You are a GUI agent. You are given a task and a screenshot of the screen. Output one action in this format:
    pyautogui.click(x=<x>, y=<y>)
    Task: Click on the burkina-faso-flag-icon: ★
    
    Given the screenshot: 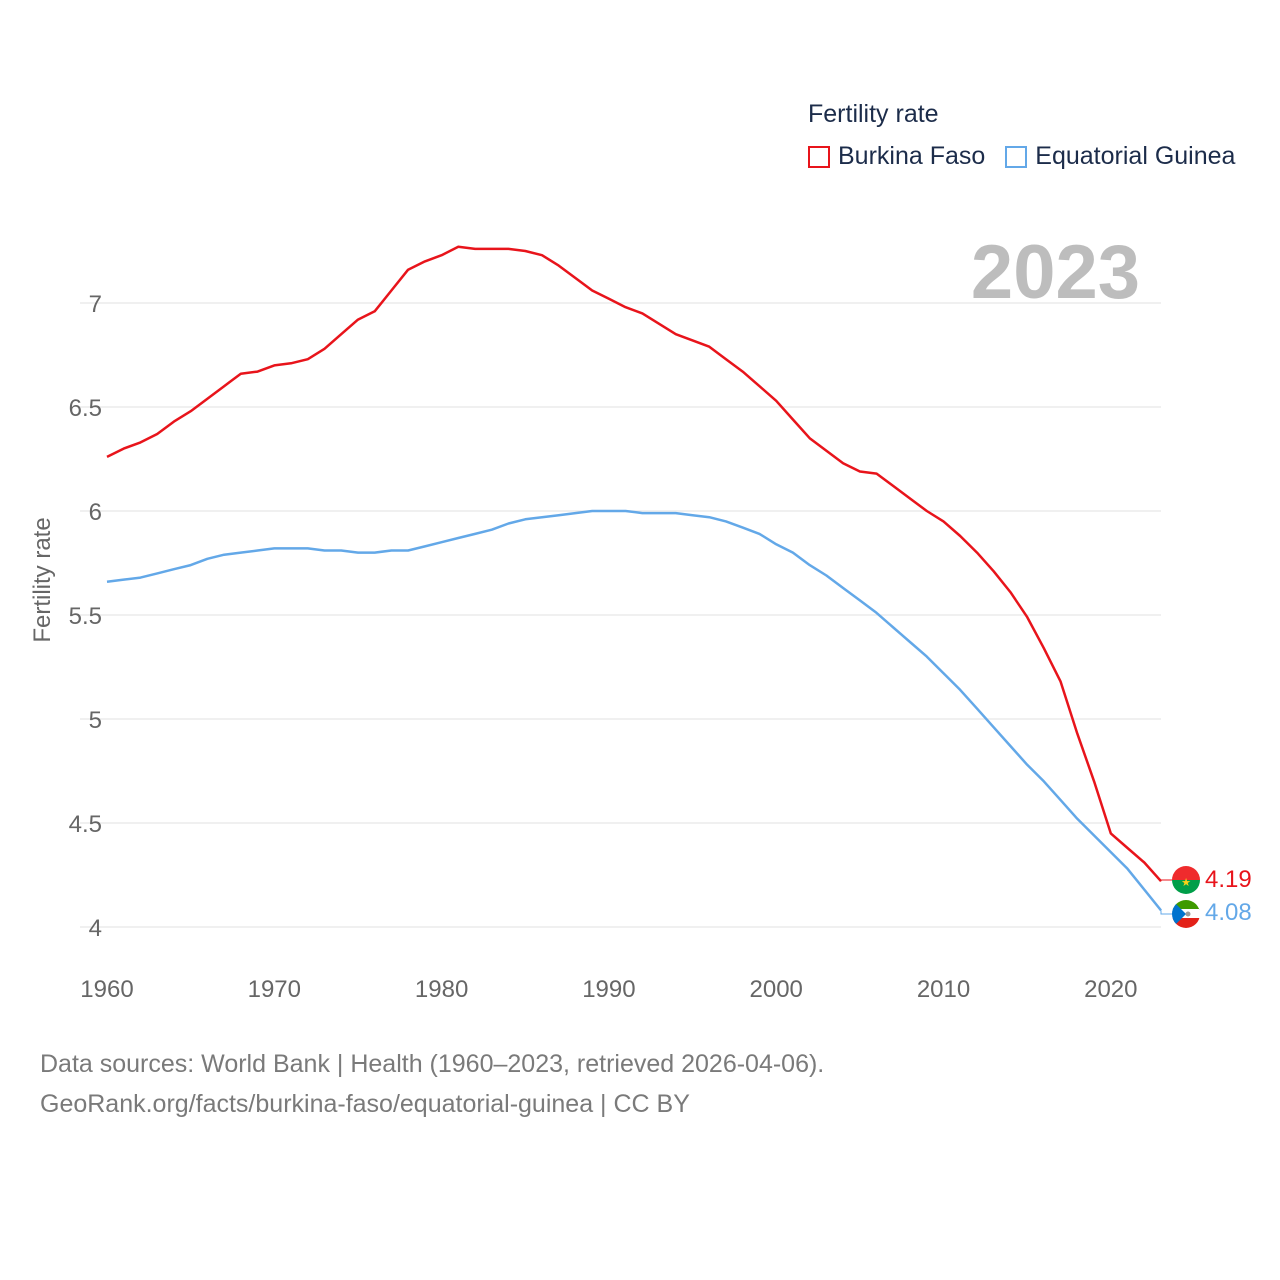 What is the action you would take?
    pyautogui.click(x=1186, y=880)
    